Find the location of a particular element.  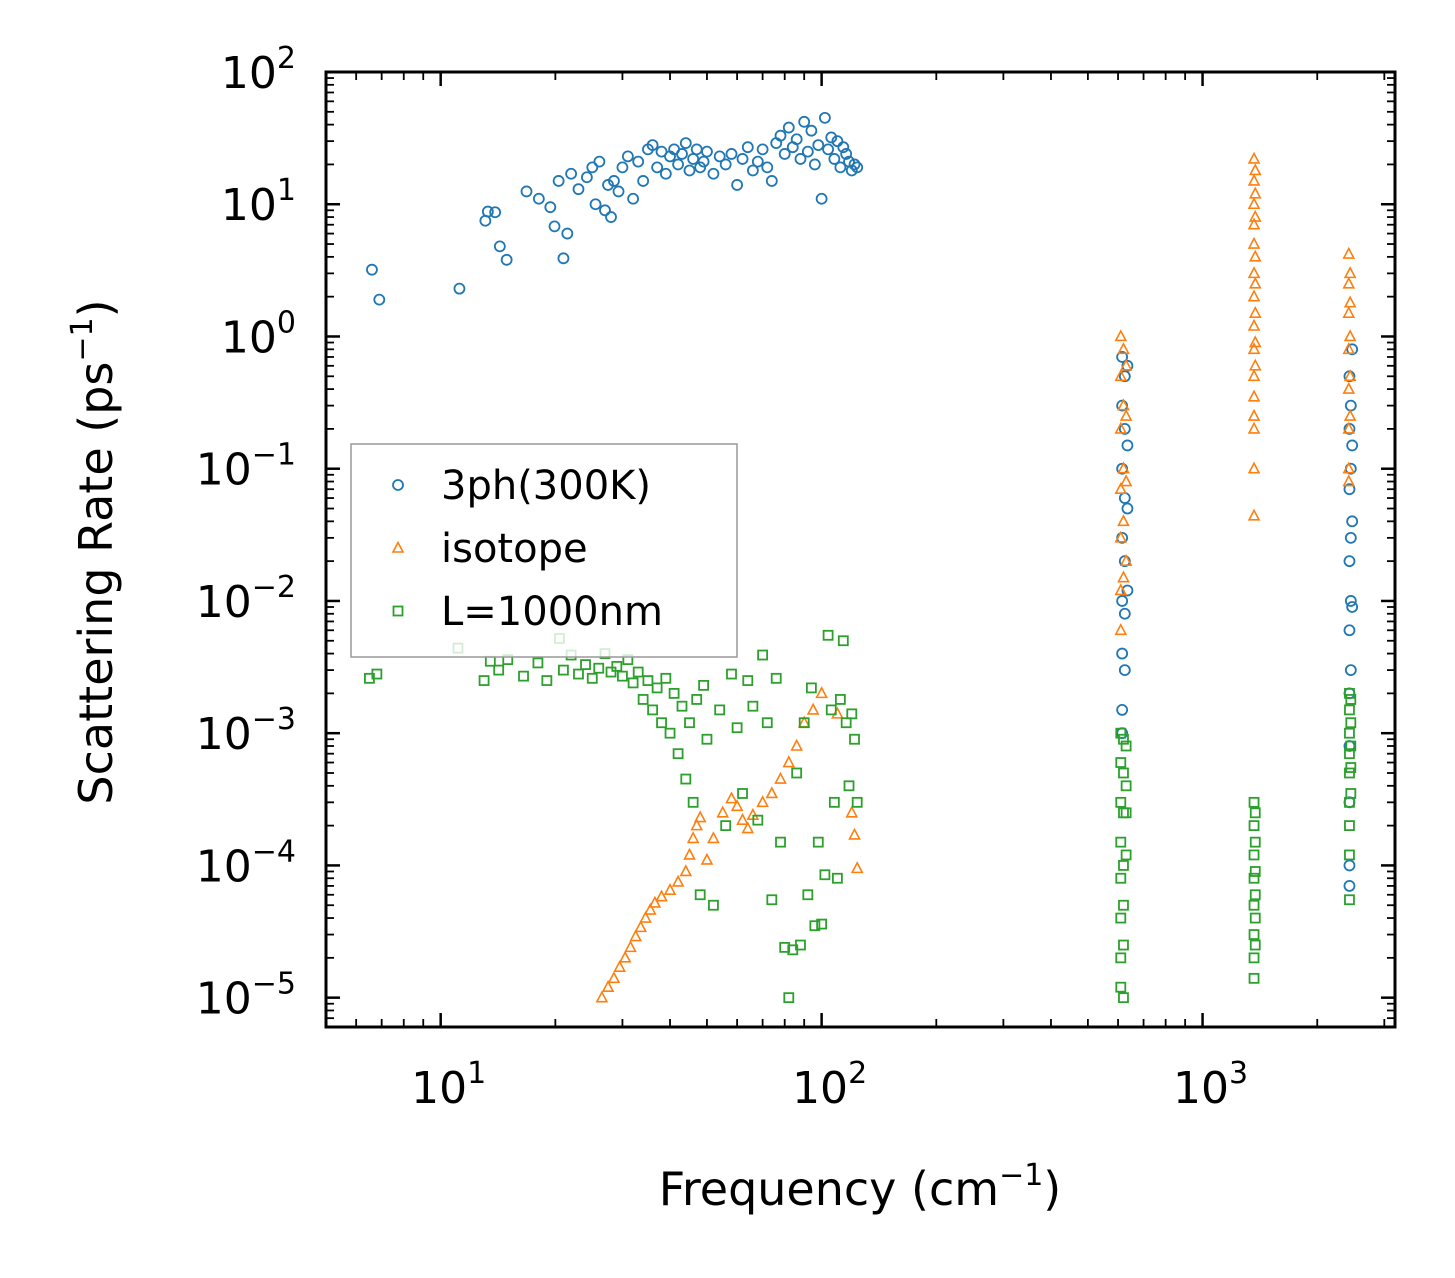

legend-marker-square is located at coordinates (398, 611).